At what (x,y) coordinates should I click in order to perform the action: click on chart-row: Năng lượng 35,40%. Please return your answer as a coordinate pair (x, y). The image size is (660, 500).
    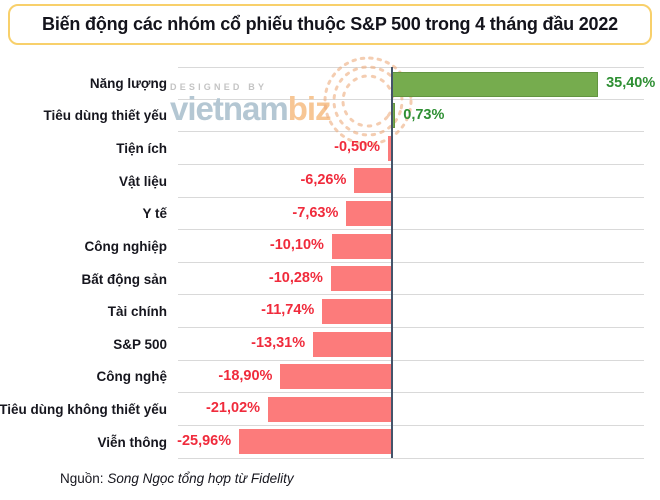
    Looking at the image, I should click on (327, 83).